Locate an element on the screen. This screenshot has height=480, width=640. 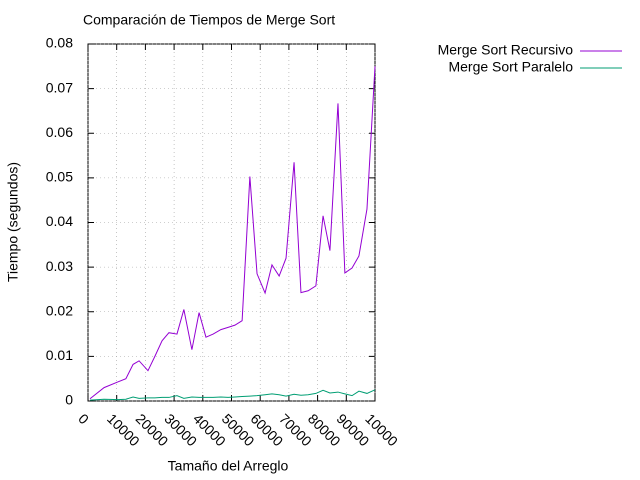
chart-title: Comparación de Tiempos de Merge Sort is located at coordinates (209, 20).